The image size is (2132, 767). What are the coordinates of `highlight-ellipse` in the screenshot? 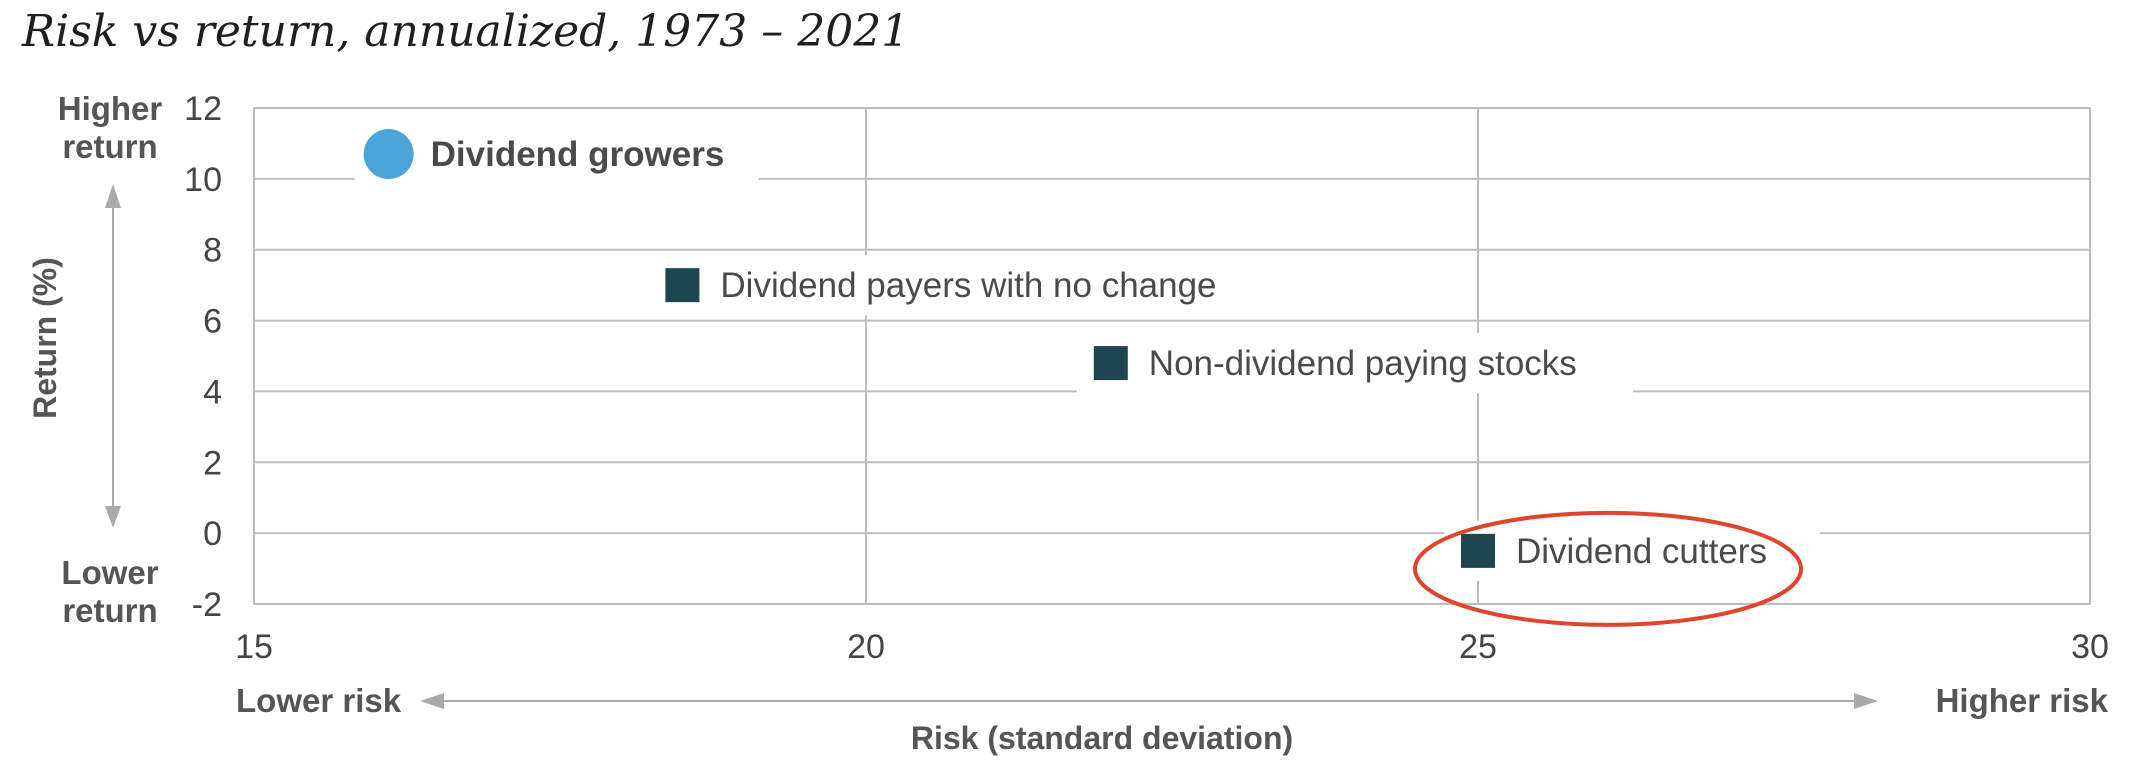 It's located at (1608, 568).